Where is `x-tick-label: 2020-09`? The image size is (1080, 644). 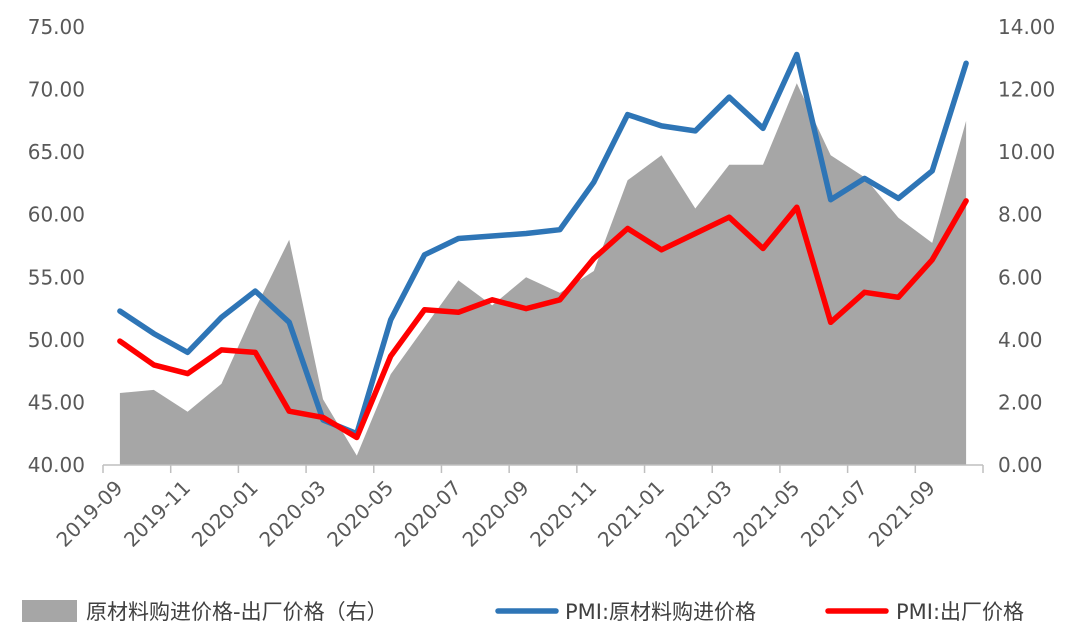 x-tick-label: 2020-09 is located at coordinates (496, 514).